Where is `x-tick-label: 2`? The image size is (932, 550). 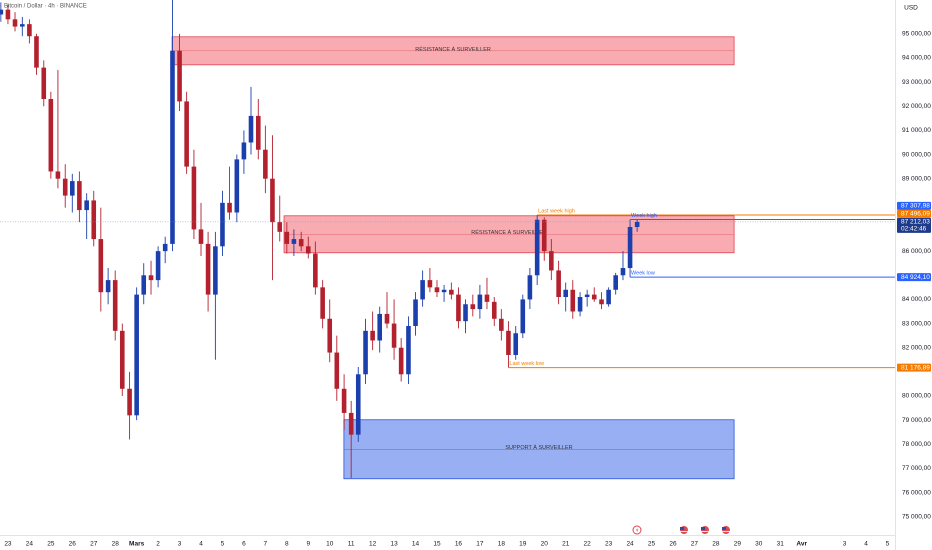 x-tick-label: 2 is located at coordinates (158, 544).